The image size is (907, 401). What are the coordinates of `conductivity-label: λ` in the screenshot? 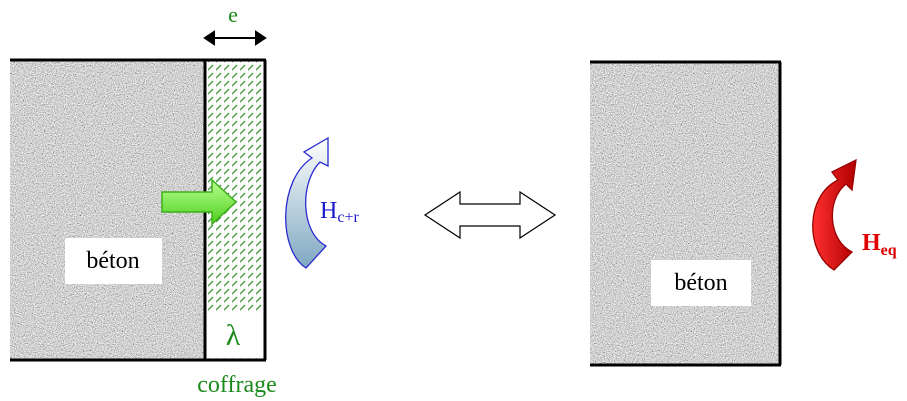 It's located at (233, 335).